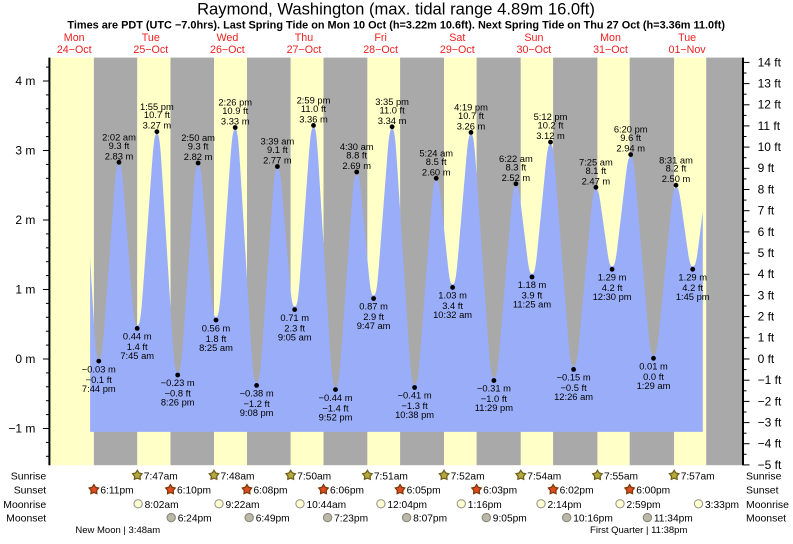 The height and width of the screenshot is (544, 793). What do you see at coordinates (577, 491) in the screenshot?
I see `svg-text: 6:02pm` at bounding box center [577, 491].